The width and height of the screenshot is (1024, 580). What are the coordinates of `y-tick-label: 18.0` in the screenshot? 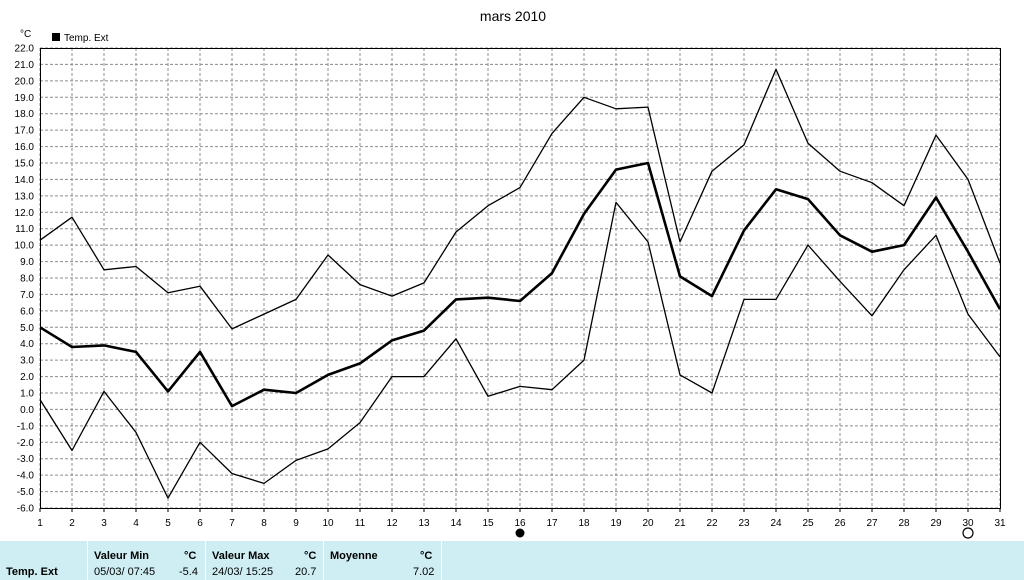 It's located at (25, 114).